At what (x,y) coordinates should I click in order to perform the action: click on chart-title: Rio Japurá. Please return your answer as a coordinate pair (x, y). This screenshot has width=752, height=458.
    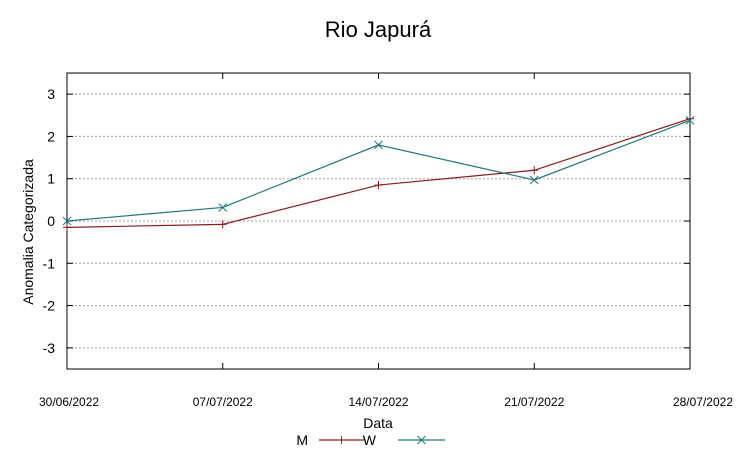
    Looking at the image, I should click on (378, 29).